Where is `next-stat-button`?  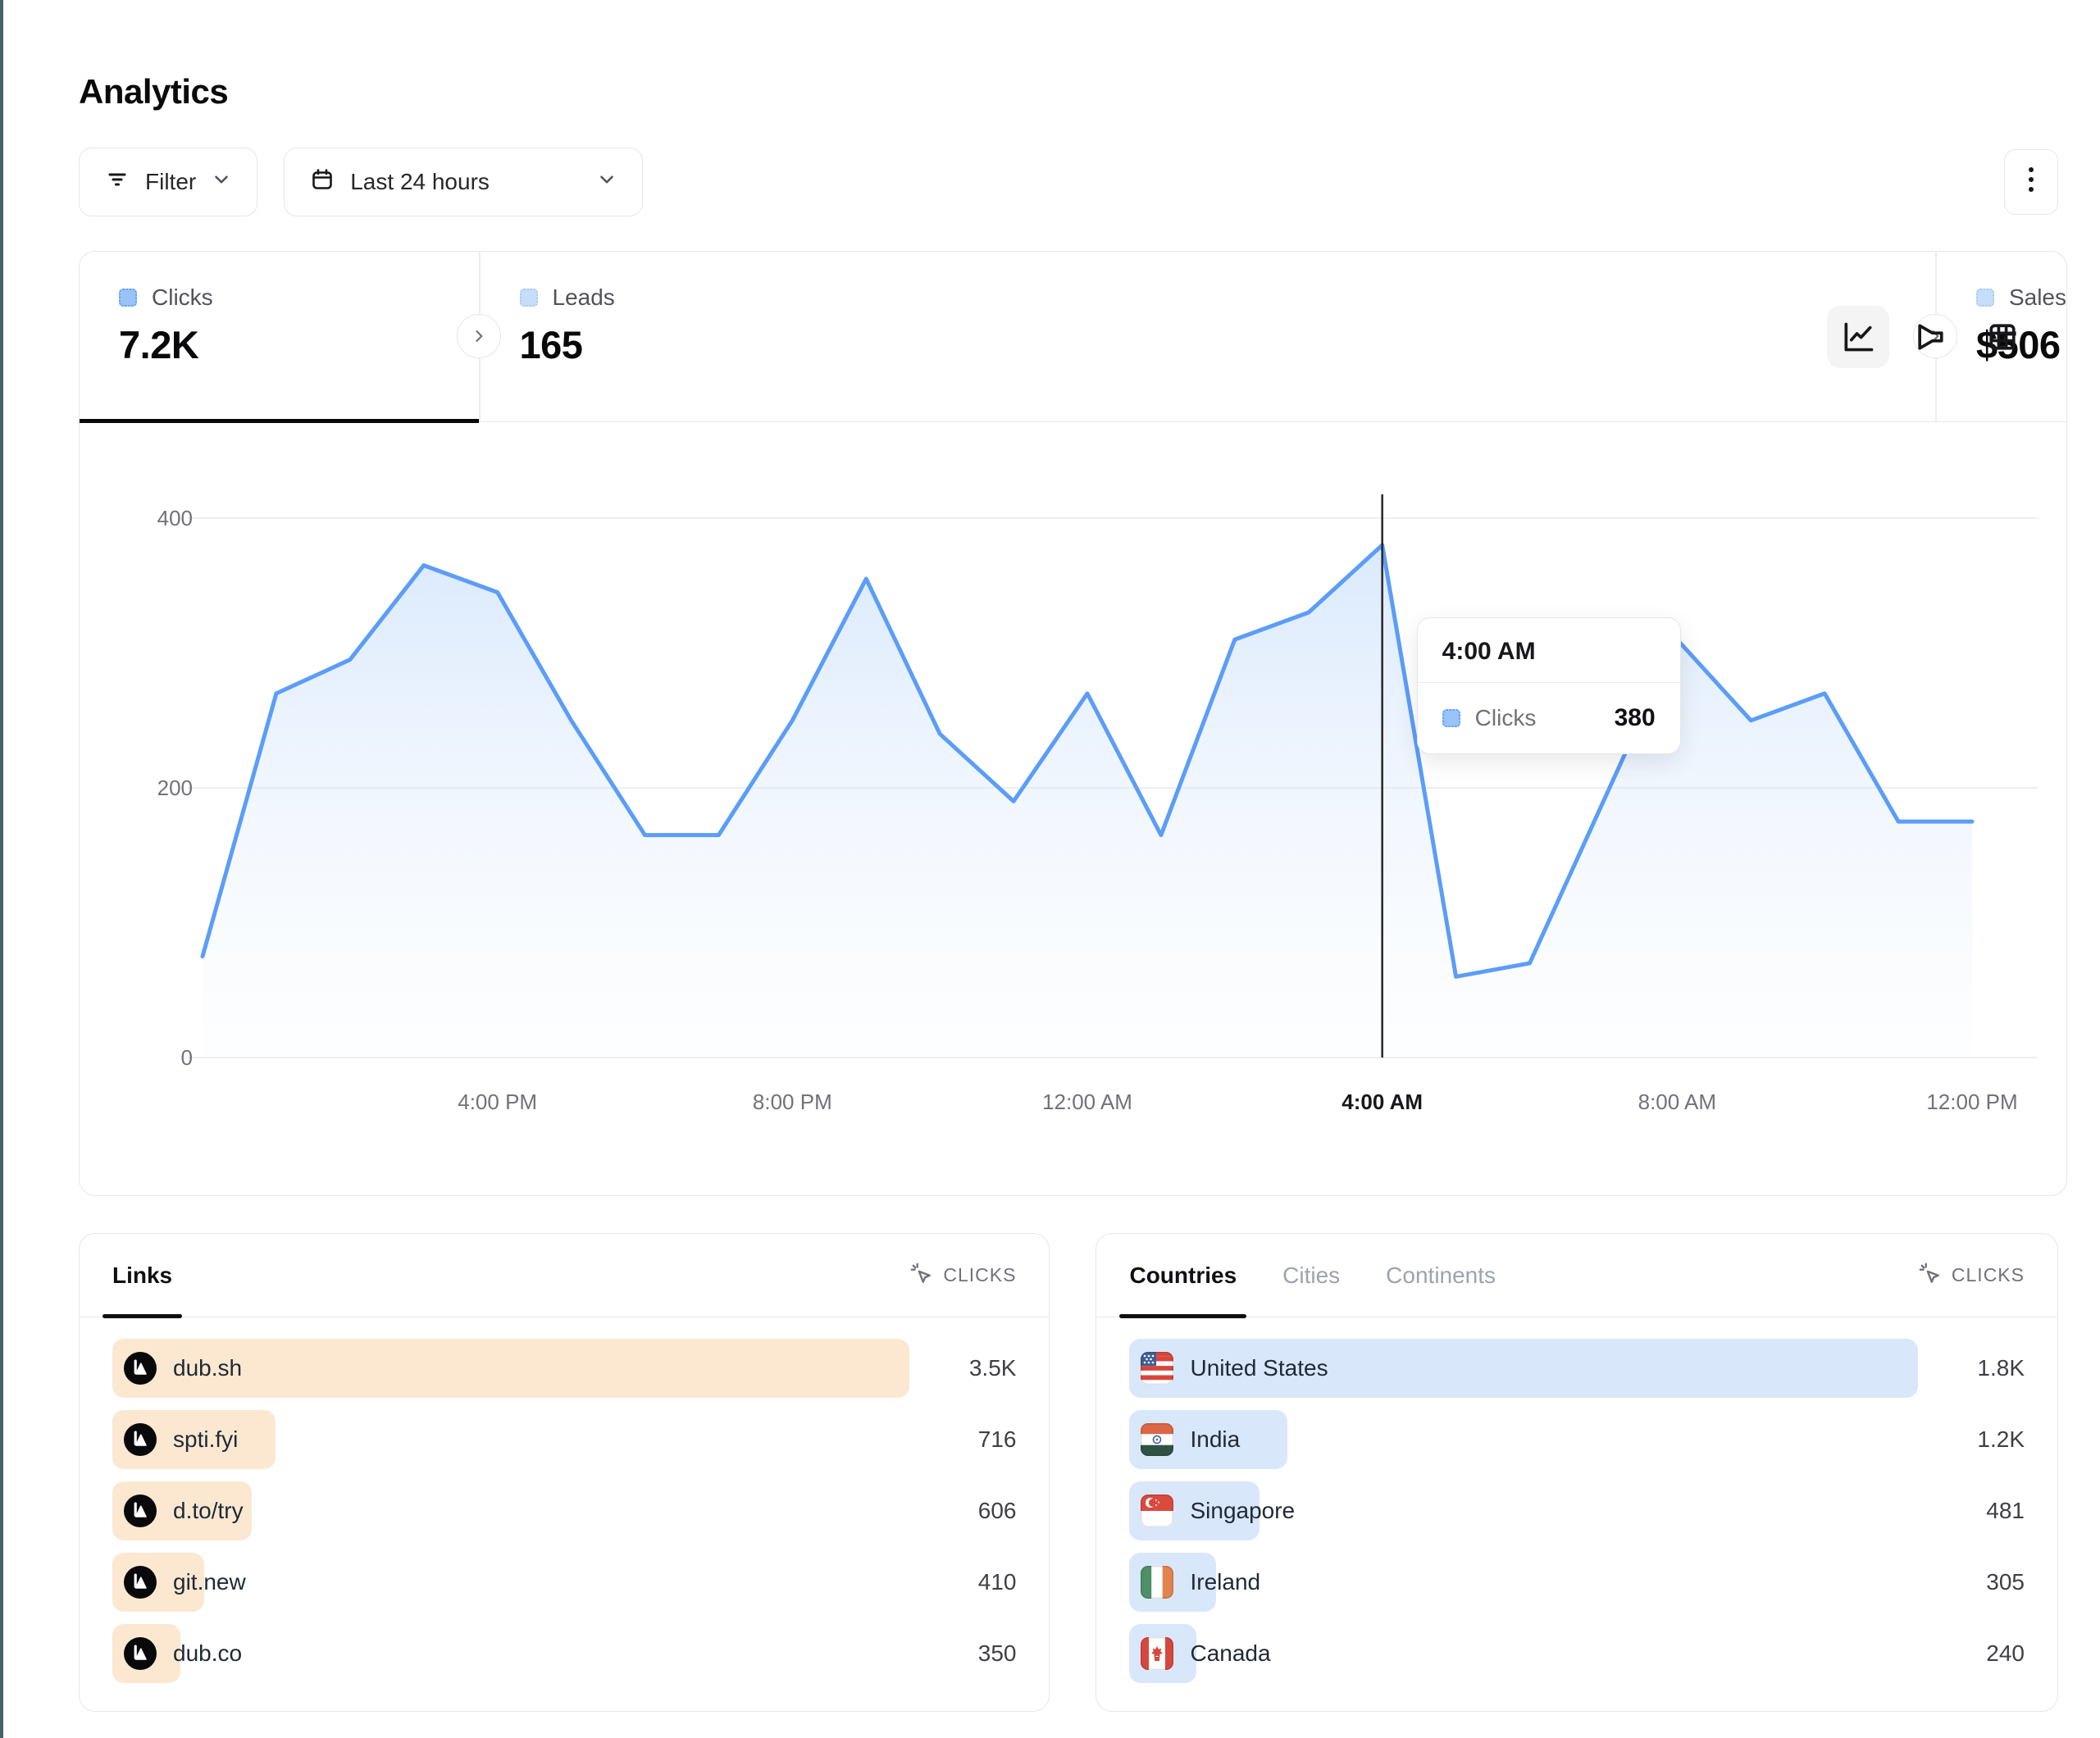 next-stat-button is located at coordinates (479, 336).